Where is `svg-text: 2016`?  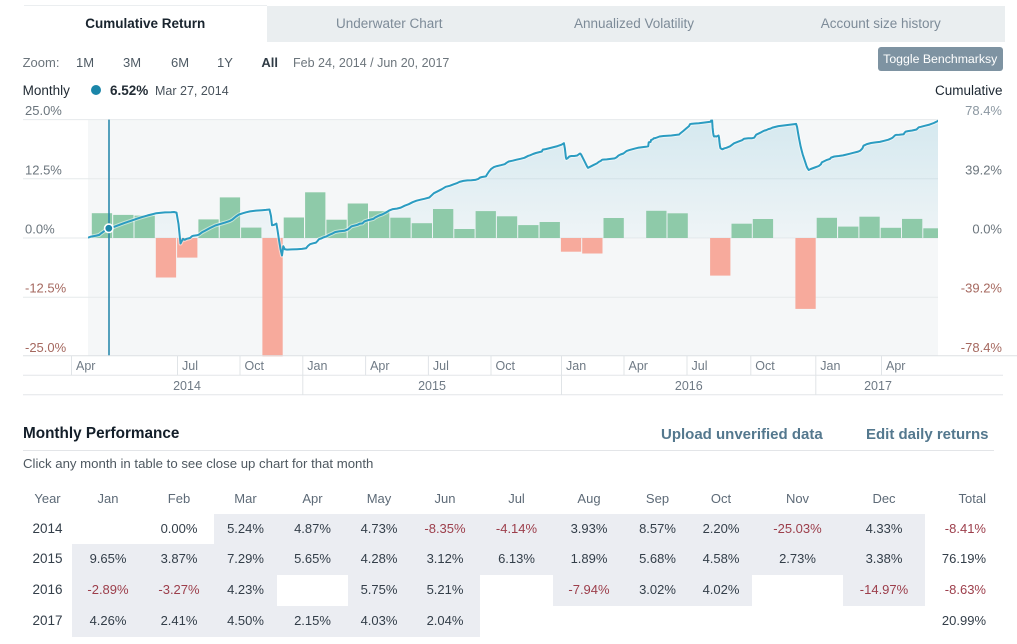
svg-text: 2016 is located at coordinates (689, 386).